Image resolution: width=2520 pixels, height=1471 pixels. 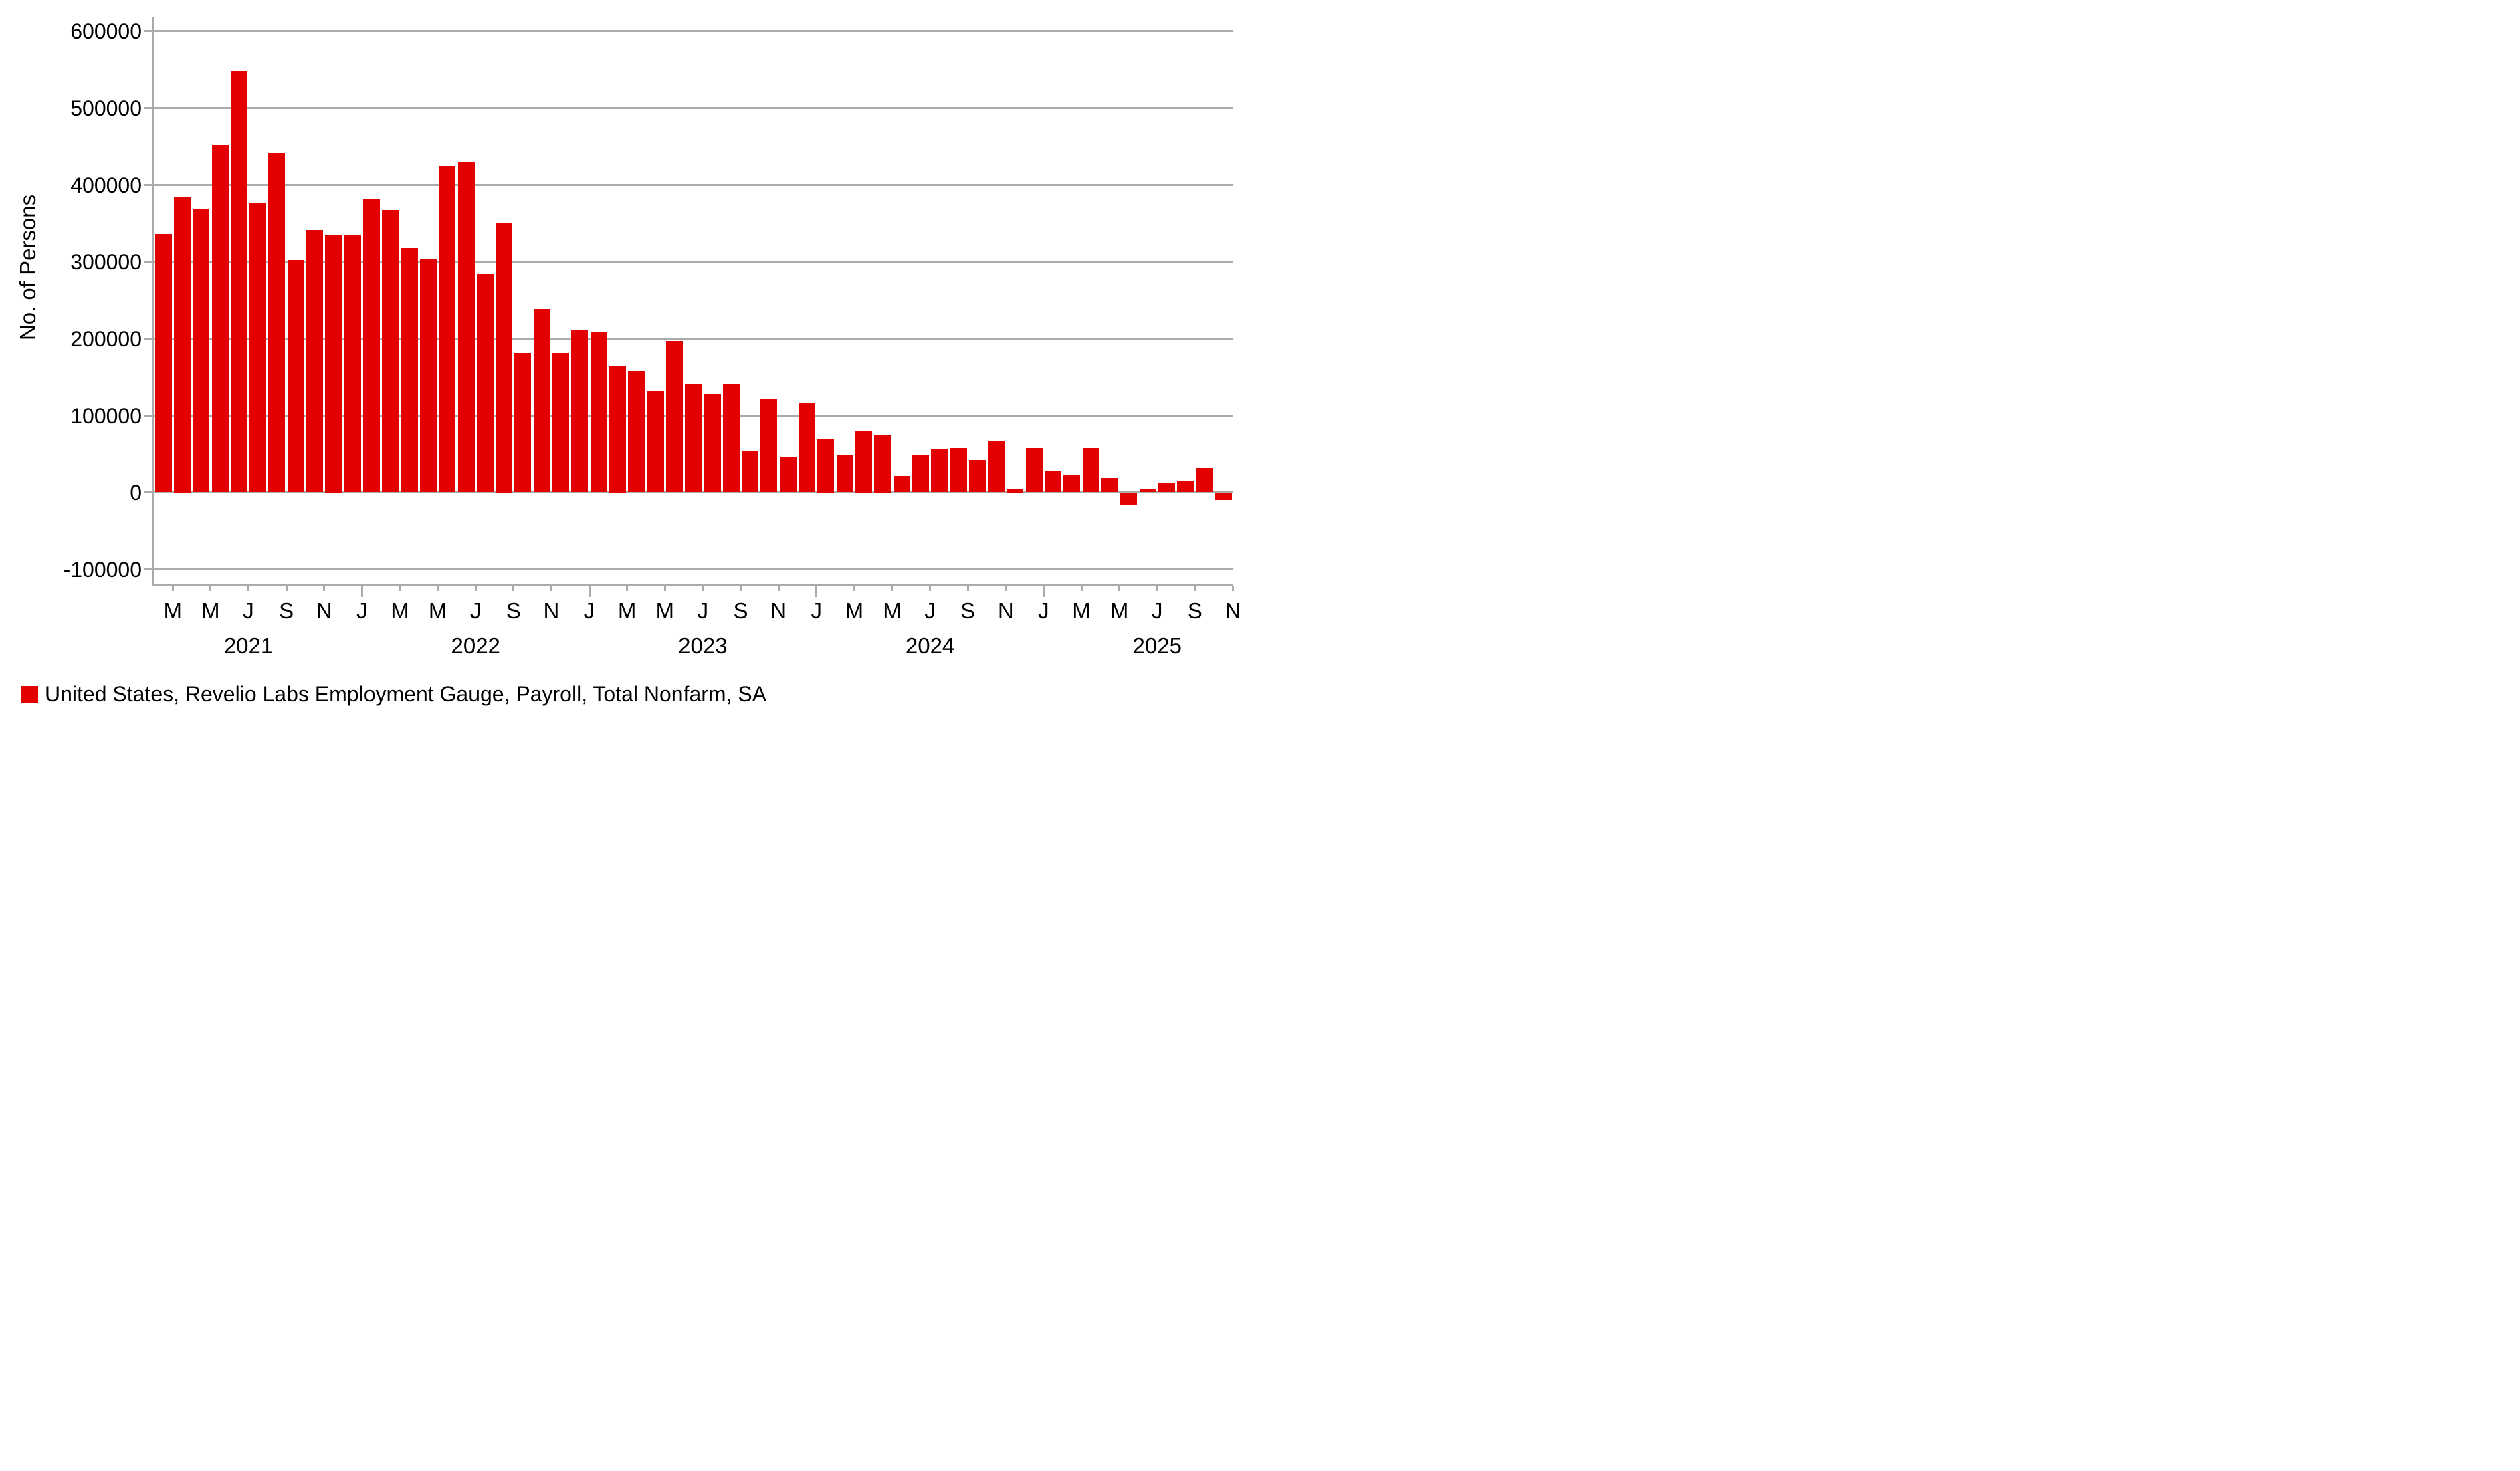 What do you see at coordinates (106, 185) in the screenshot?
I see `y-tick-label: 400000` at bounding box center [106, 185].